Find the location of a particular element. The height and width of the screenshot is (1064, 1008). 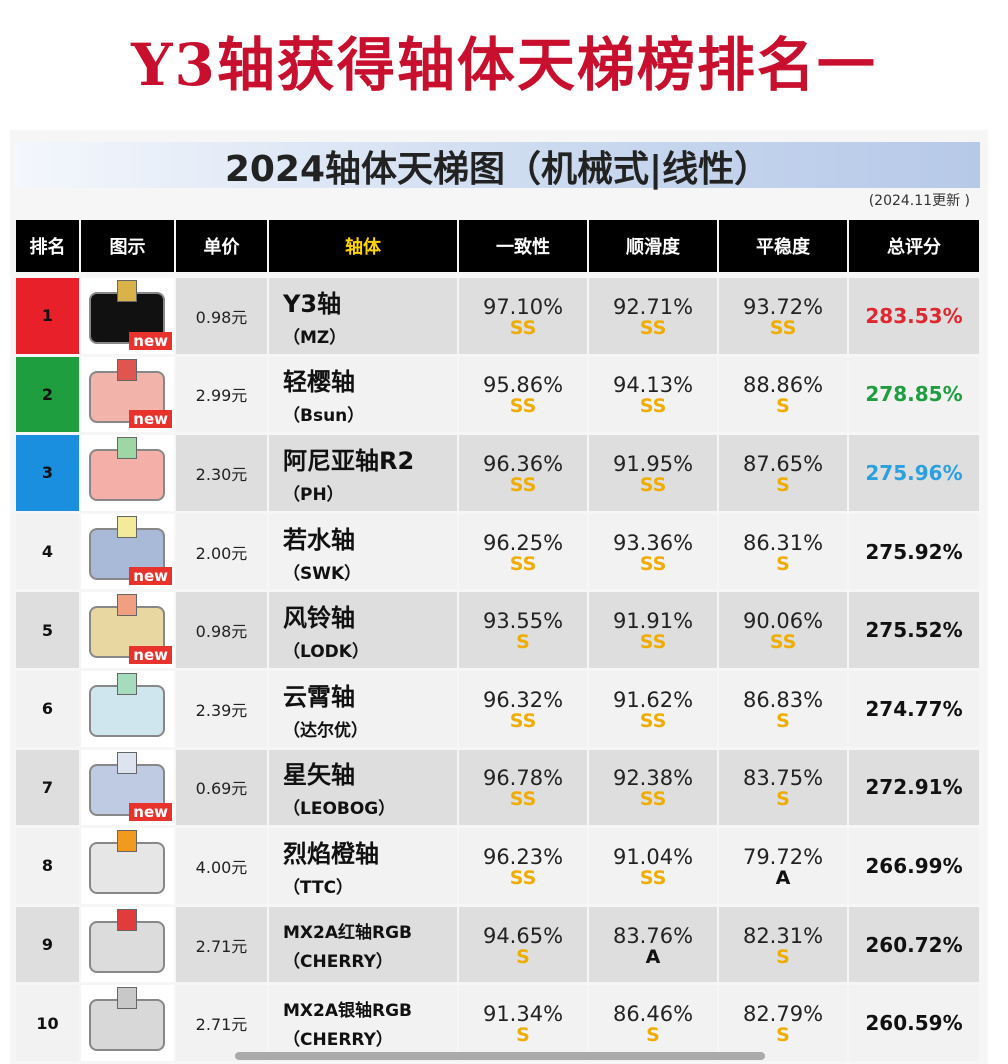

header-cell: 顺滑度 is located at coordinates (653, 246).